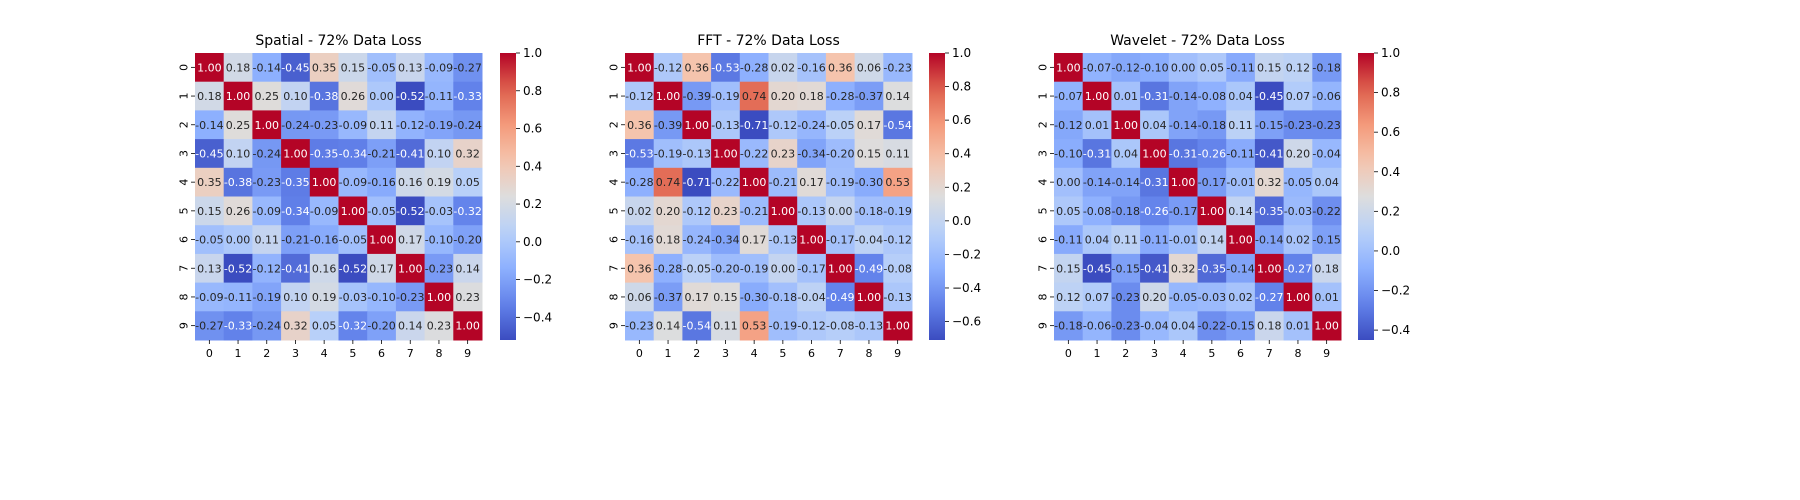 Image resolution: width=1800 pixels, height=500 pixels. I want to click on cell-value-label: -0.13, so click(811, 211).